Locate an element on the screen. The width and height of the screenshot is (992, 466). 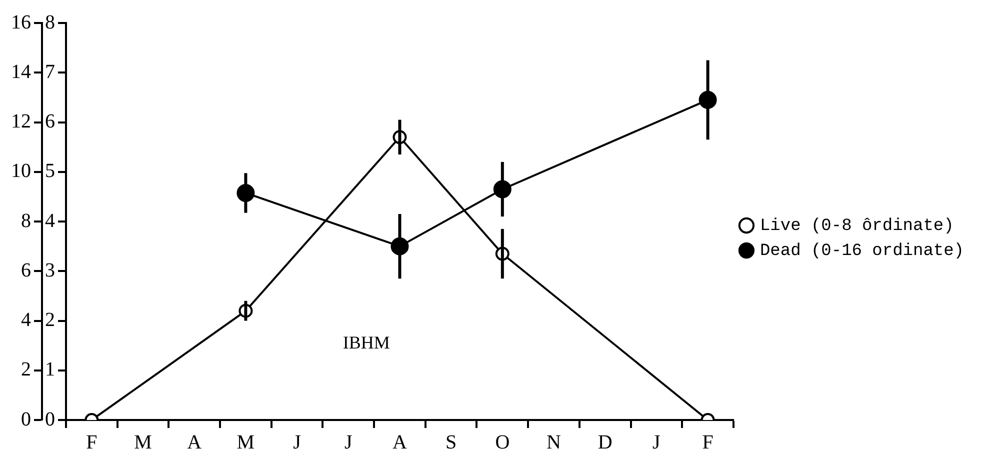
y2-tick-label: 7 is located at coordinates (50, 71).